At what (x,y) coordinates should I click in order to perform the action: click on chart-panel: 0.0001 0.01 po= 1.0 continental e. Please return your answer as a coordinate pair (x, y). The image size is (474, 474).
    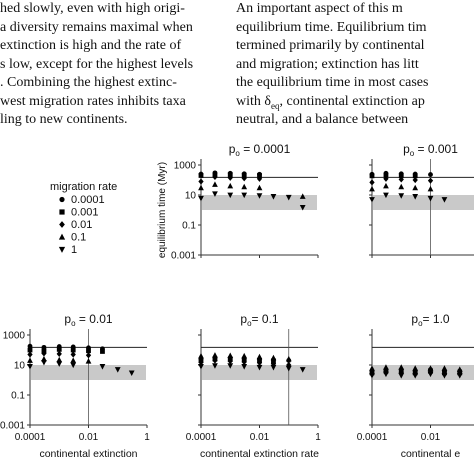
    Looking at the image, I should click on (415, 386).